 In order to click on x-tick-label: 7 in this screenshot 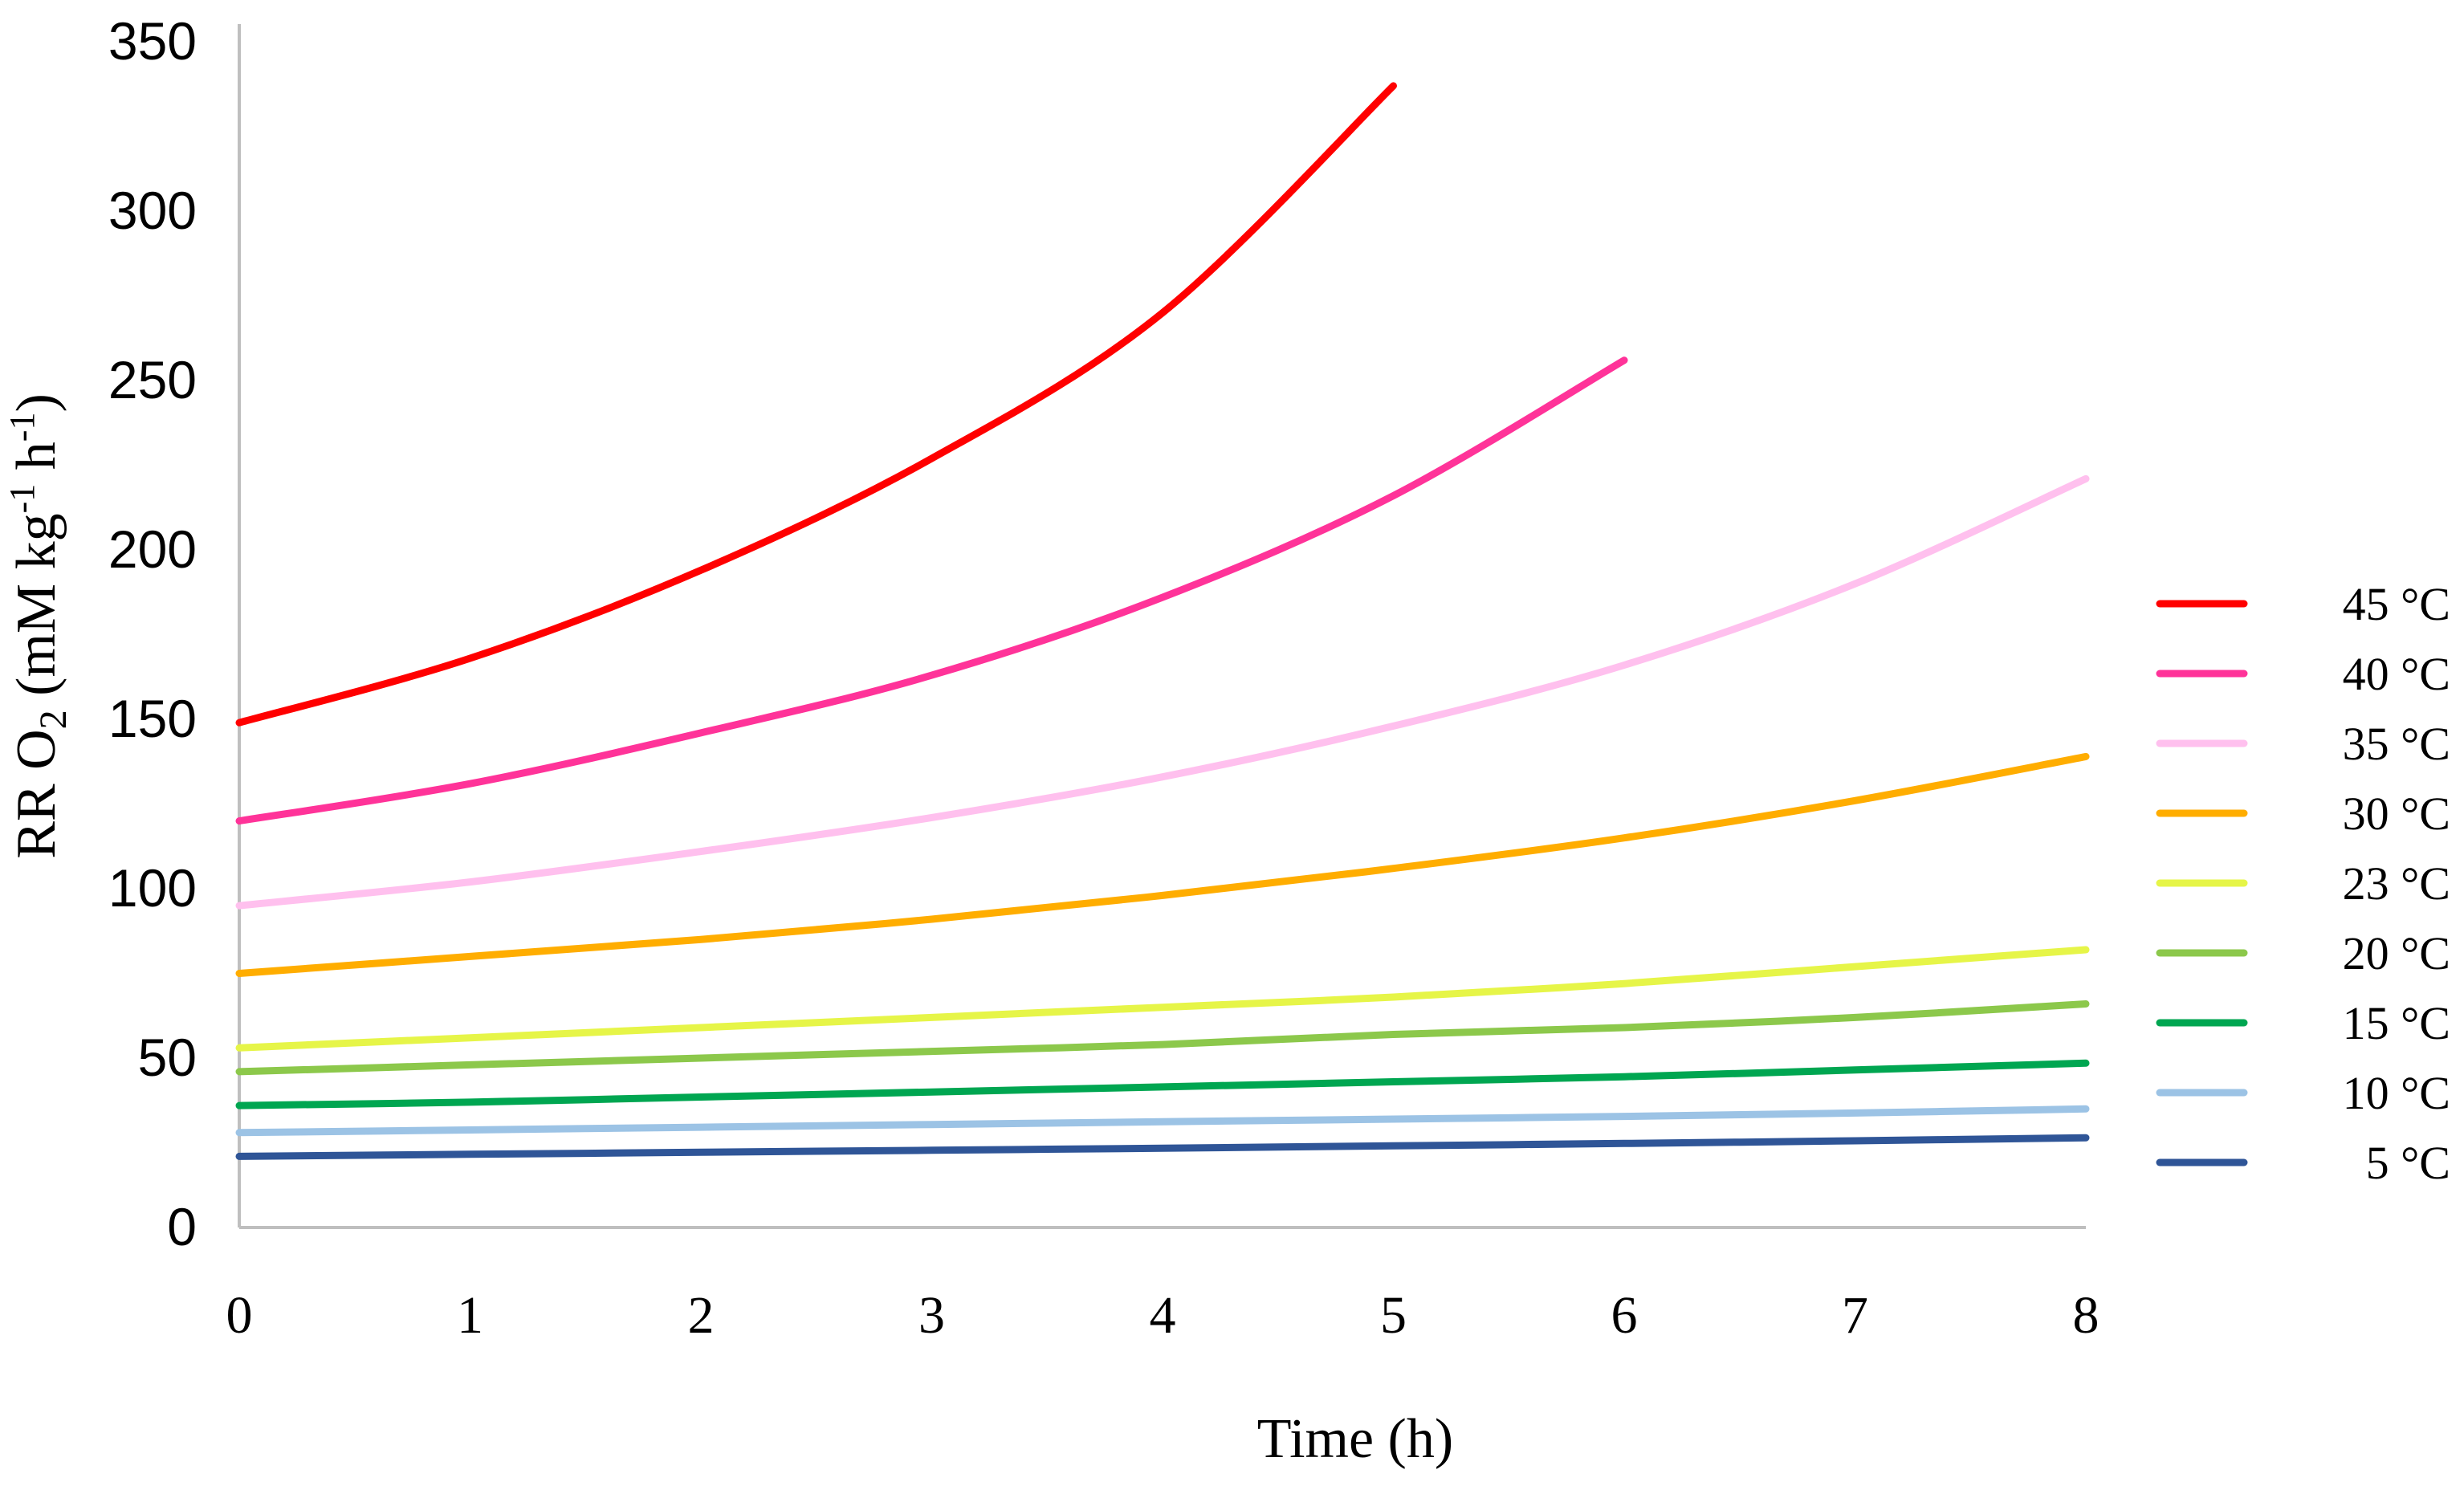, I will do `click(1855, 1315)`.